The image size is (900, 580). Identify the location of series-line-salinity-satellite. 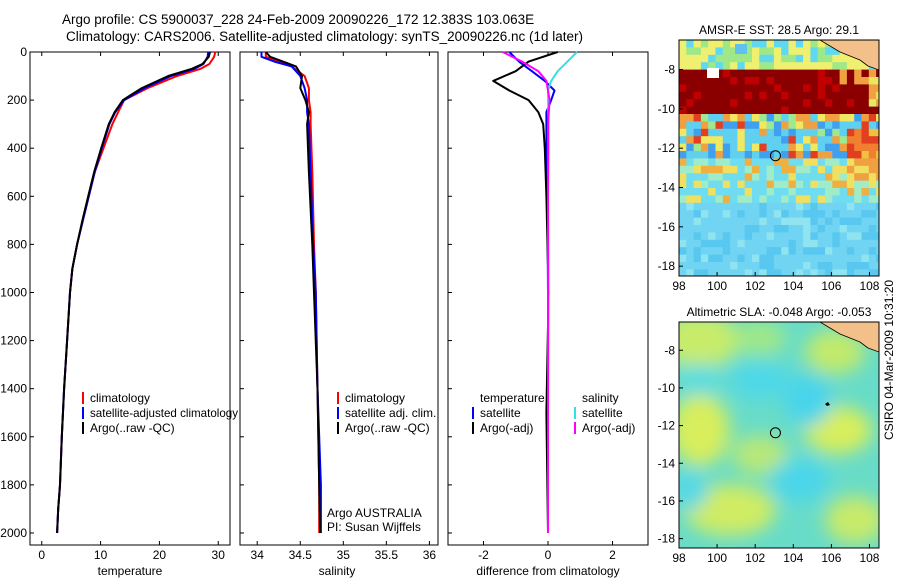
(562, 292).